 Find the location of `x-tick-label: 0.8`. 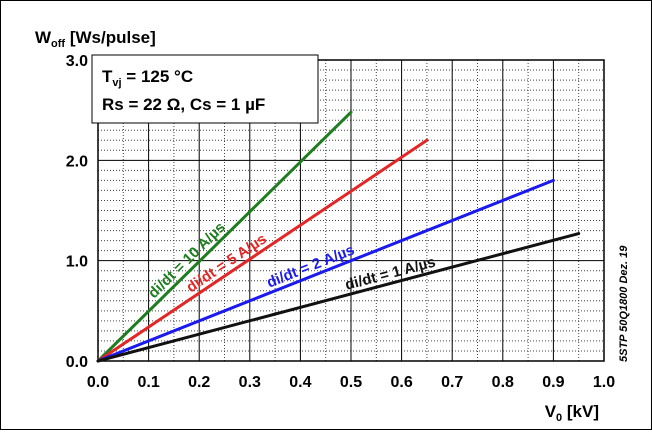

x-tick-label: 0.8 is located at coordinates (503, 382).